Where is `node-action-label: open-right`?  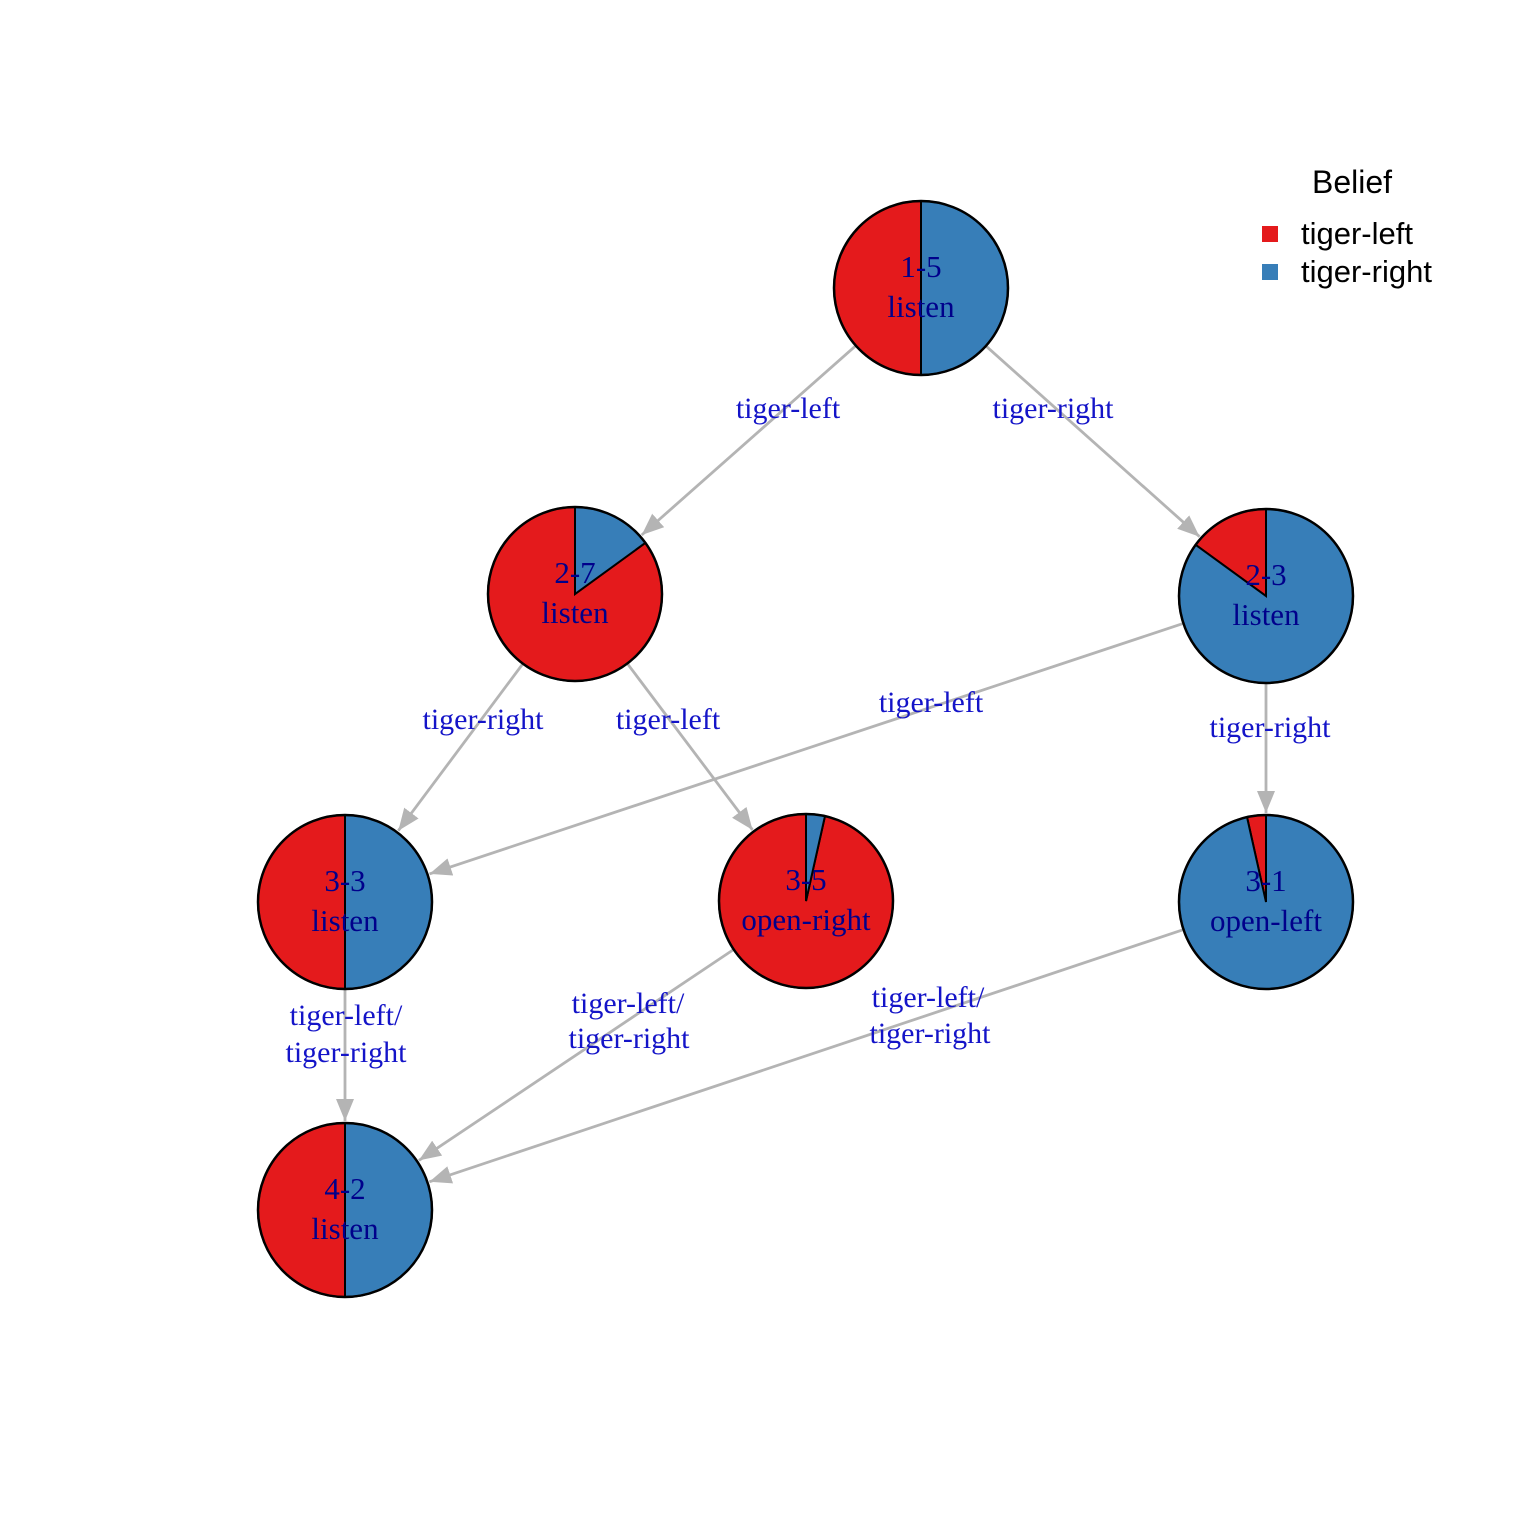 node-action-label: open-right is located at coordinates (806, 919).